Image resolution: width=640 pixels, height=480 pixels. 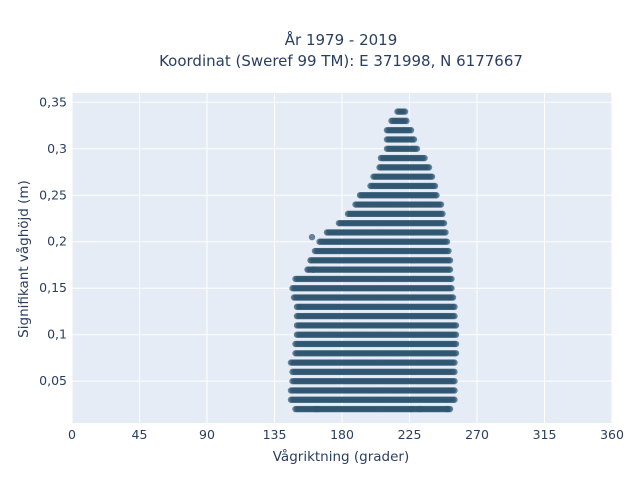 What do you see at coordinates (545, 434) in the screenshot?
I see `x-tick-label: 315` at bounding box center [545, 434].